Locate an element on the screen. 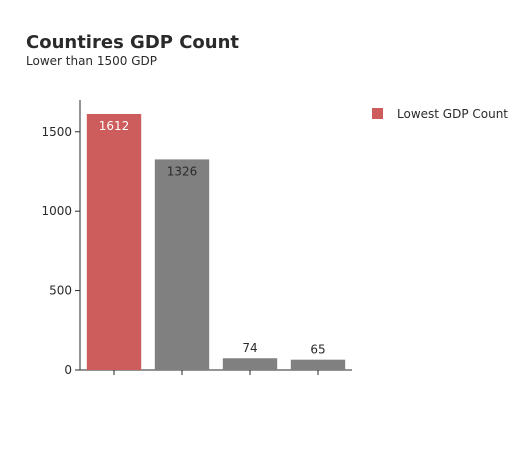 The image size is (526, 450). y-axis: 0 500 1000 1500 is located at coordinates (61, 238).